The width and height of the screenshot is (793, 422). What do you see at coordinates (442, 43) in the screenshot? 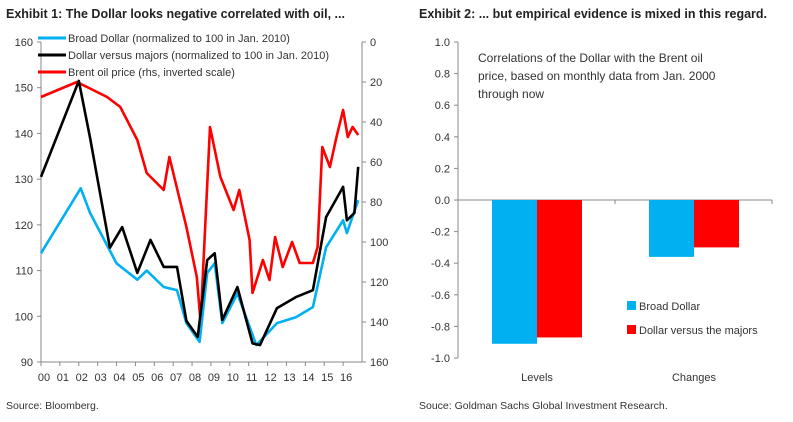
I see `y-tick-label: 1.0` at bounding box center [442, 43].